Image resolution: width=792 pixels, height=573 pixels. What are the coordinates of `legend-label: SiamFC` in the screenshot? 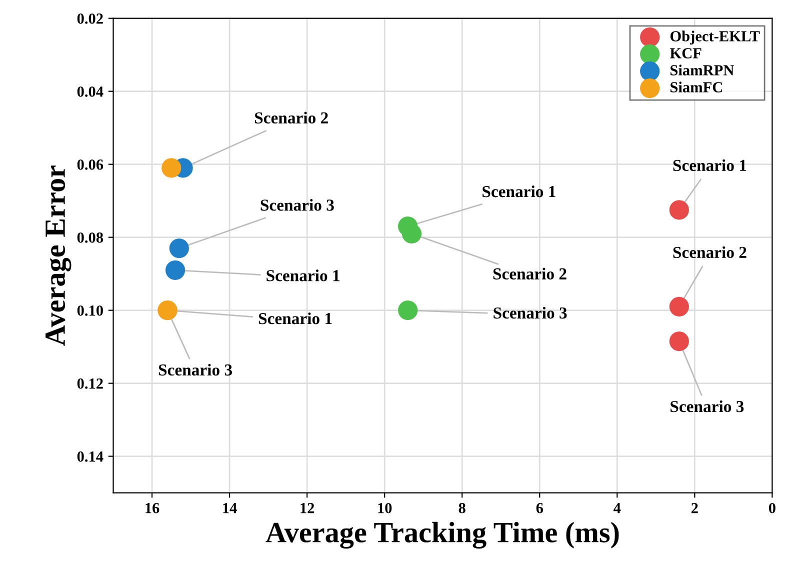 It's located at (696, 87).